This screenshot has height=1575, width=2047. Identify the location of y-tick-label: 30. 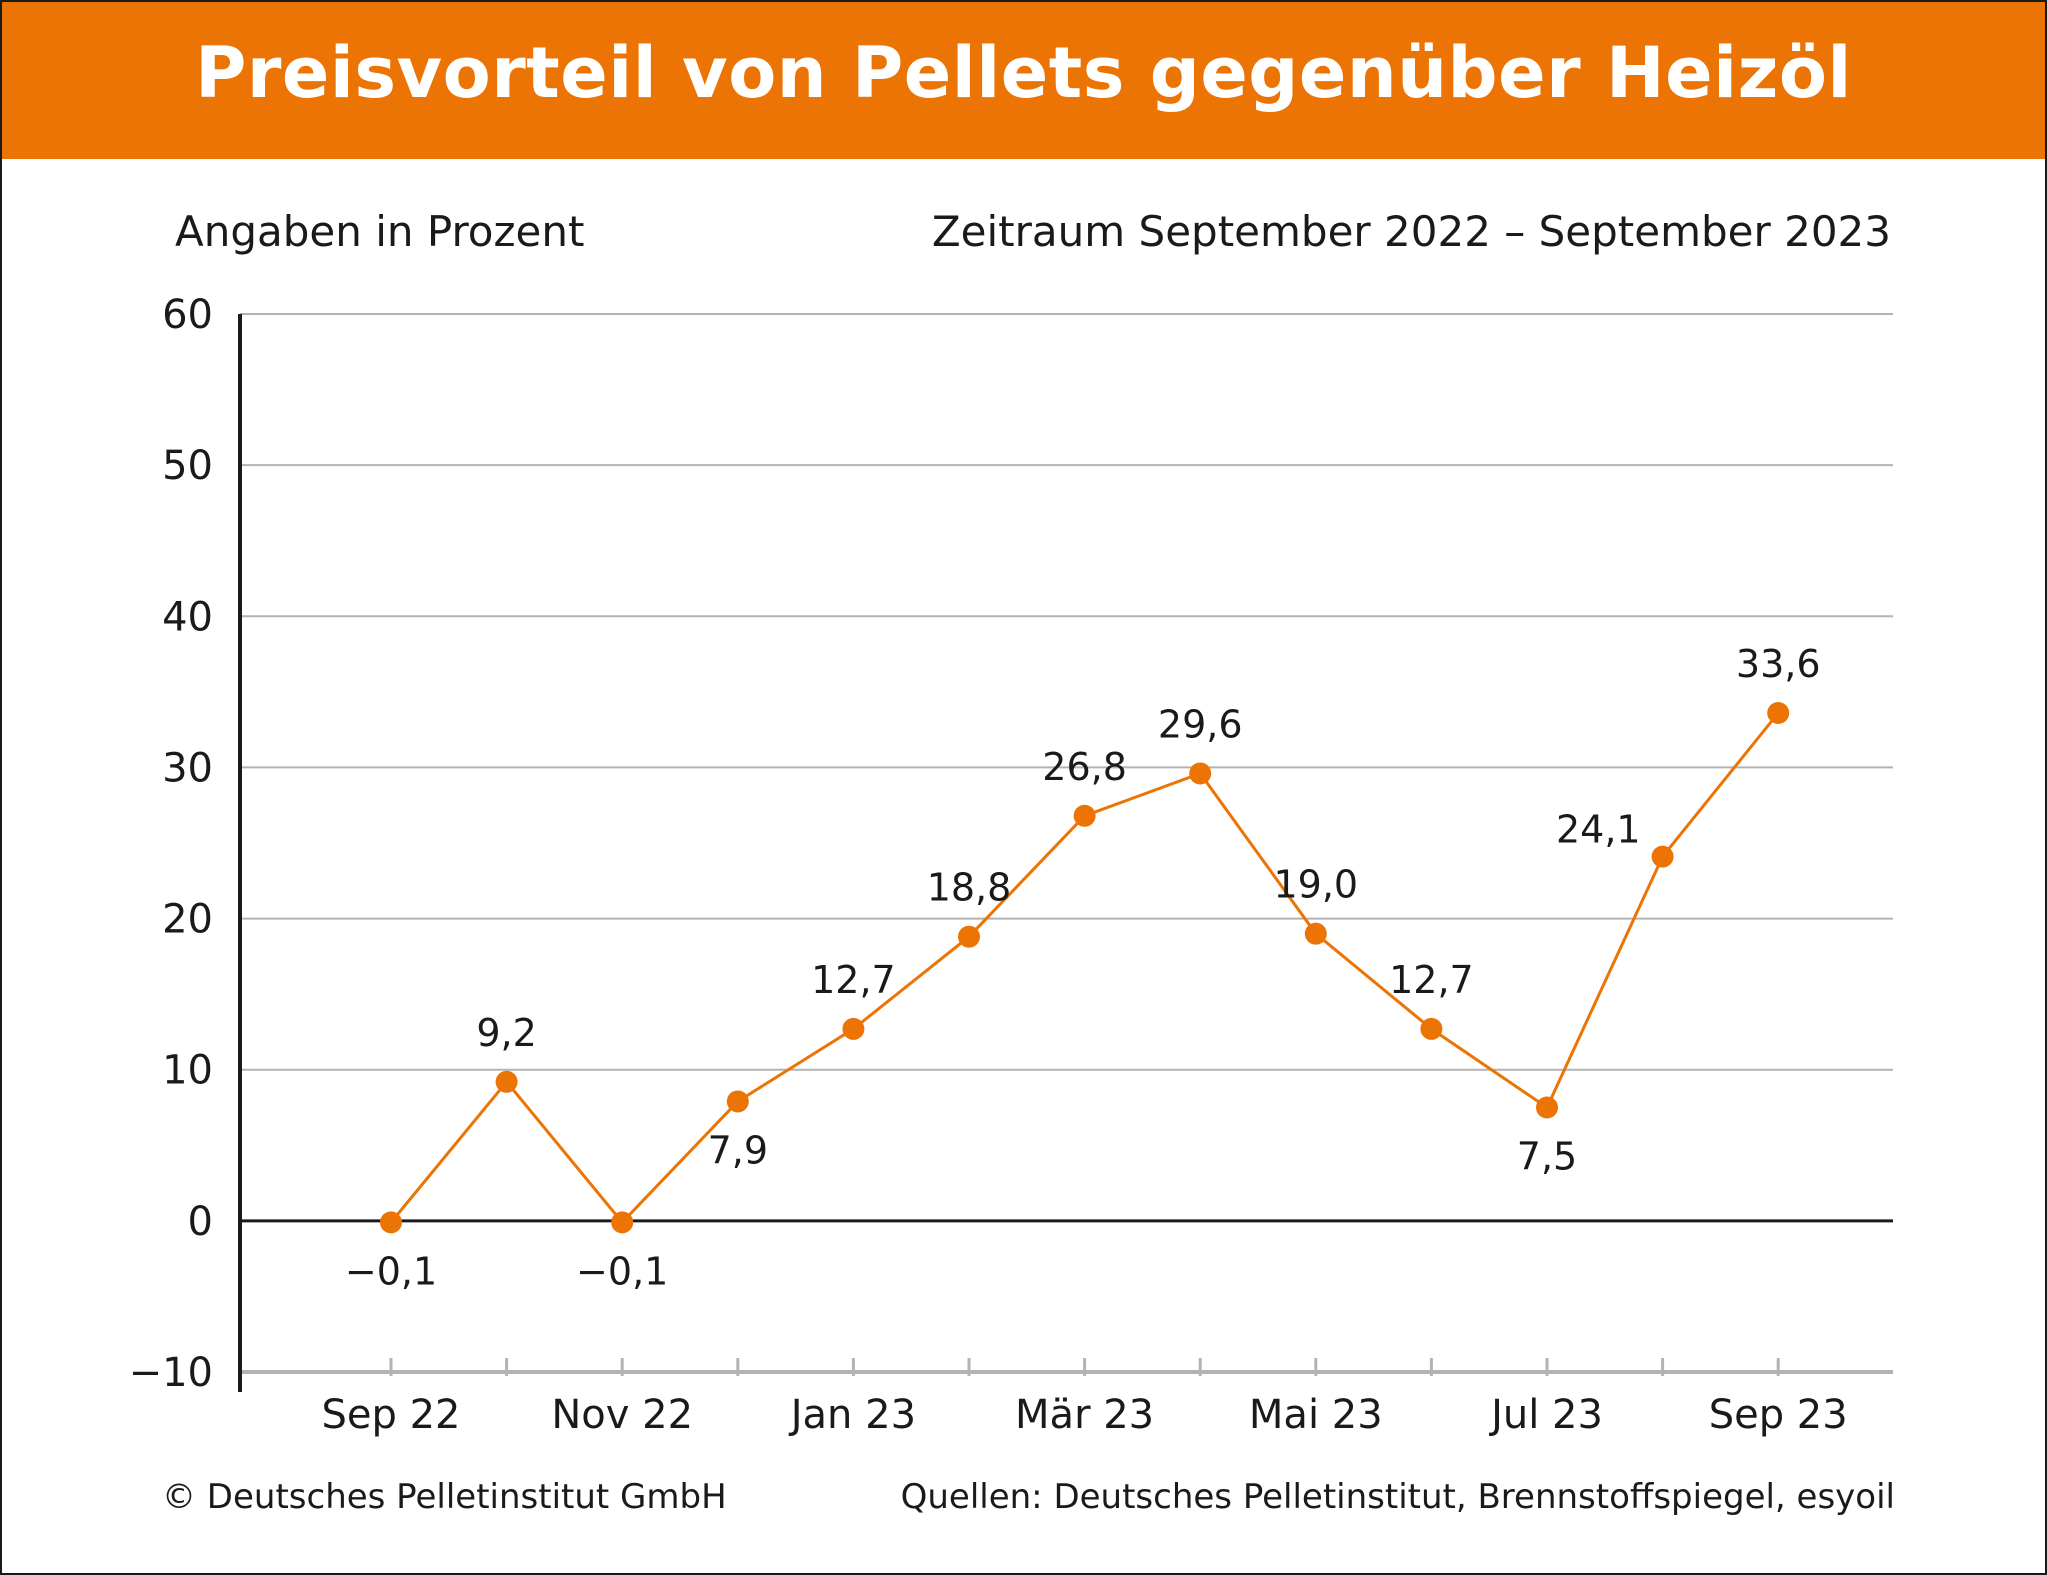
(187, 768).